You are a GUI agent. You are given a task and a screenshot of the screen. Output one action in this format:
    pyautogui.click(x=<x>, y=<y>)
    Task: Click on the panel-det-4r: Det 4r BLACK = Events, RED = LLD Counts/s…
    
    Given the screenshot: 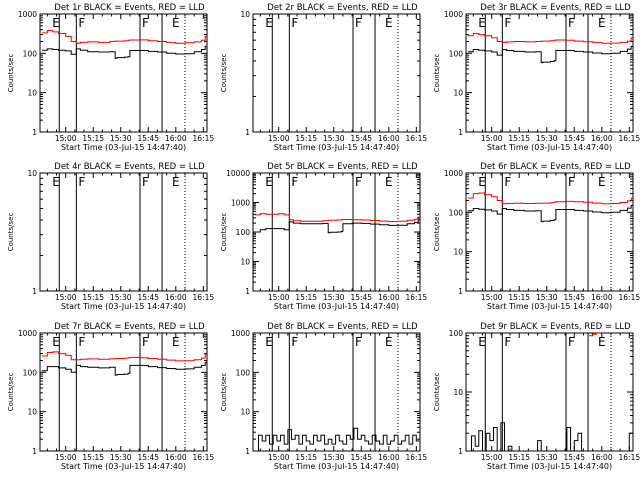 What is the action you would take?
    pyautogui.click(x=110, y=236)
    